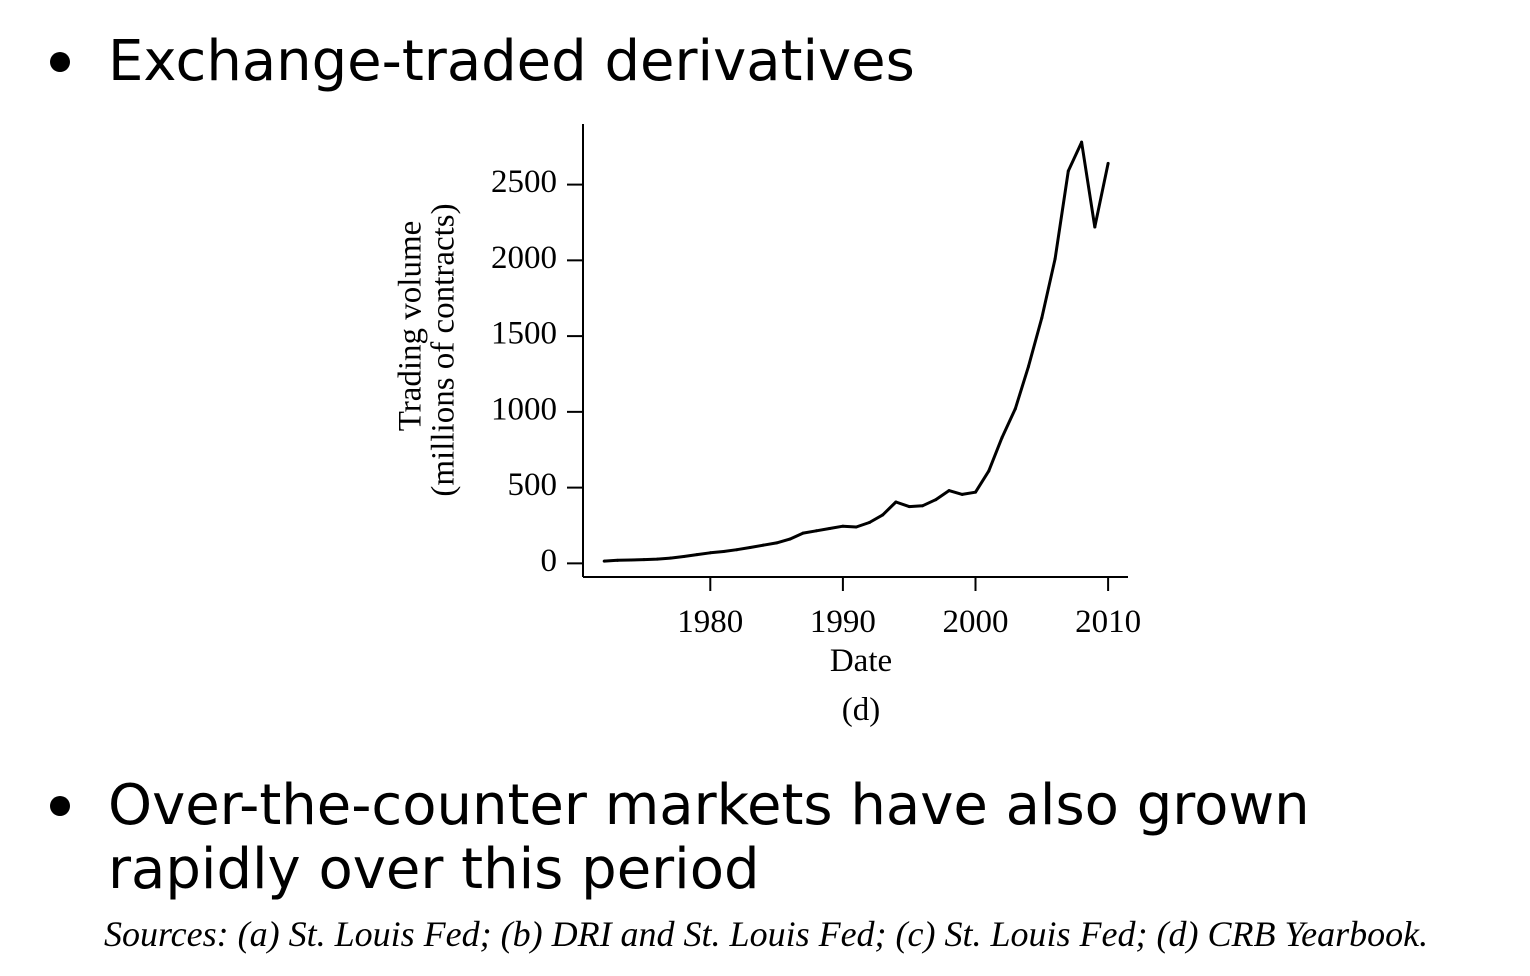 Image resolution: width=1530 pixels, height=976 pixels. Describe the element at coordinates (537, 371) in the screenshot. I see `y-ticks: 0 500 1000 1500 2000 2500` at that location.